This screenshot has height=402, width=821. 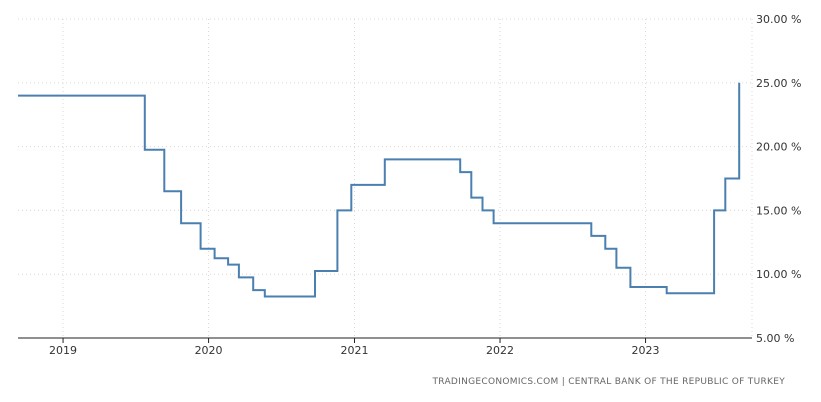 I want to click on axes, so click(x=385, y=340).